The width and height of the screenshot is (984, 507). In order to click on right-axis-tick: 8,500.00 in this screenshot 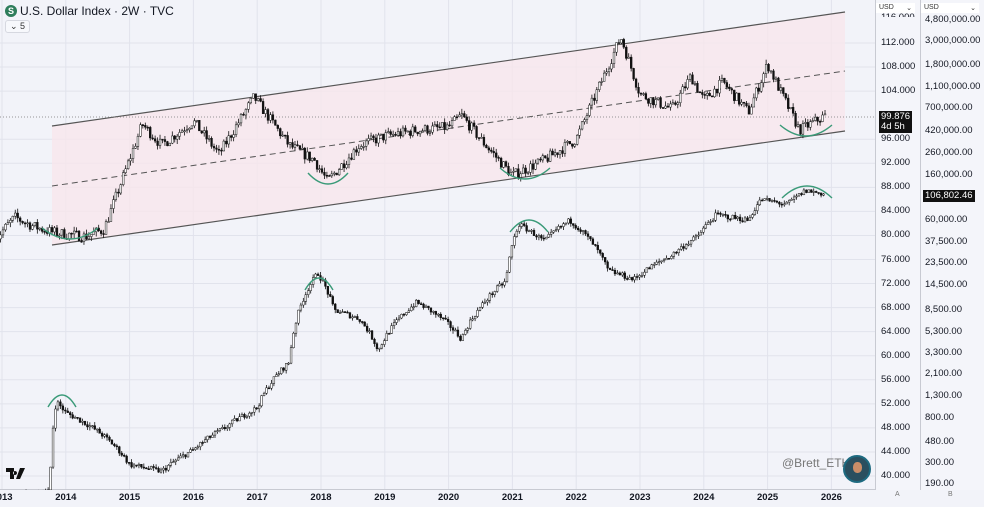, I will do `click(943, 309)`.